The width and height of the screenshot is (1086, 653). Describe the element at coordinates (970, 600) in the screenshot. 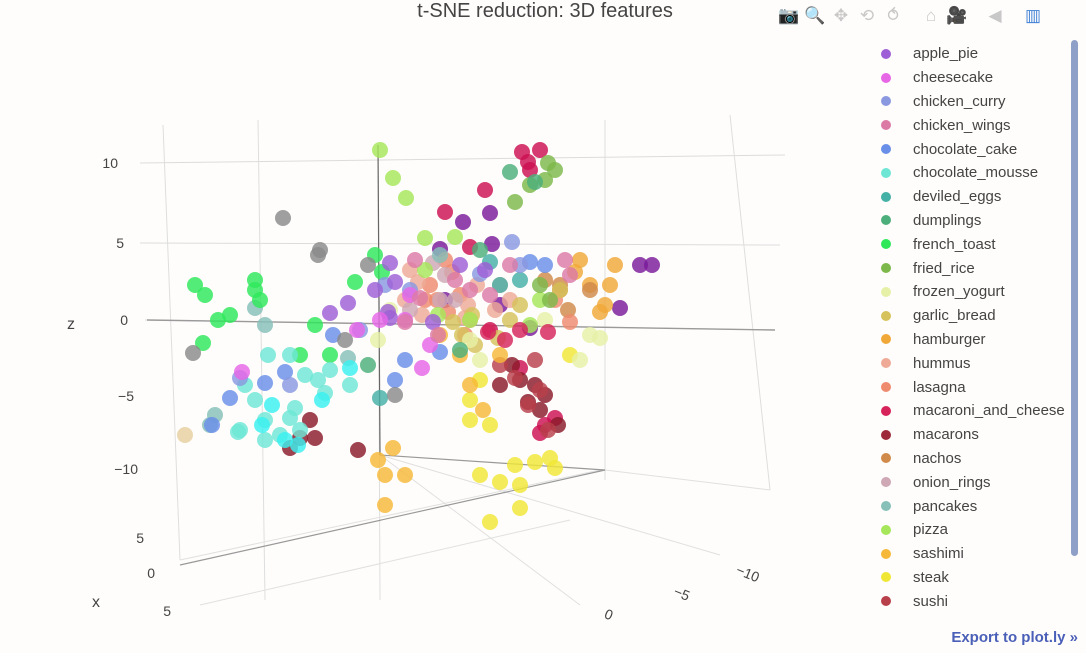

I see `legend-item-sushi: sushi` at that location.